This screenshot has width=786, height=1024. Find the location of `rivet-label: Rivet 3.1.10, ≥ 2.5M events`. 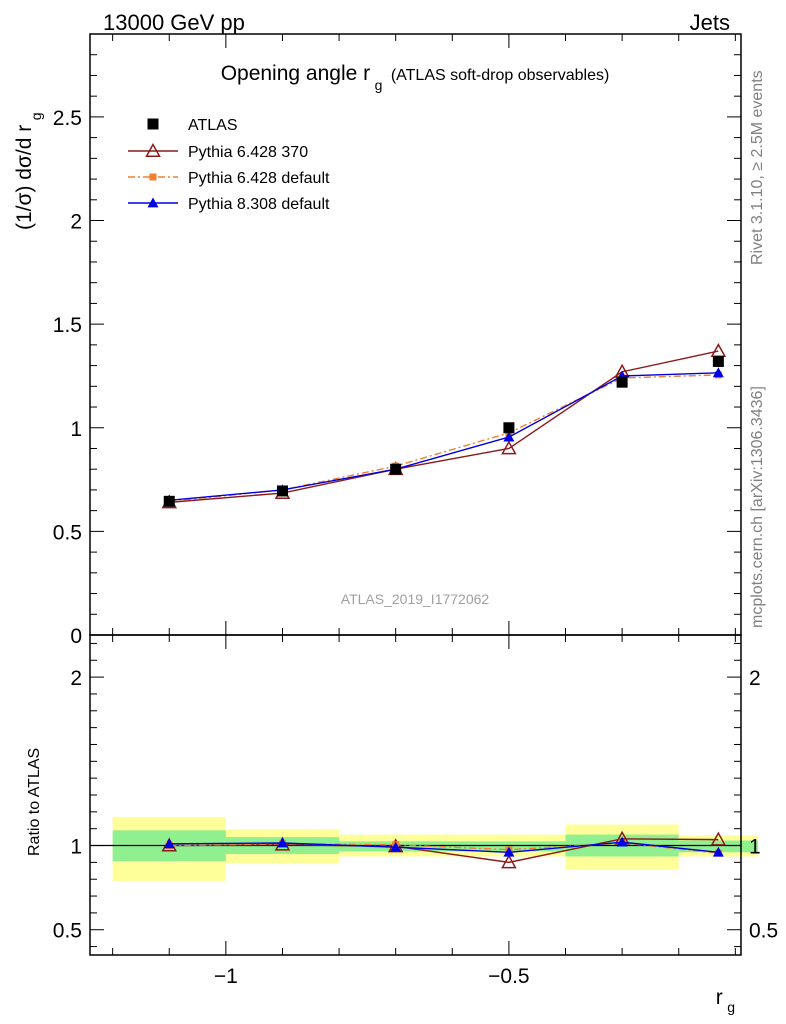

rivet-label: Rivet 3.1.10, ≥ 2.5M events is located at coordinates (757, 167).